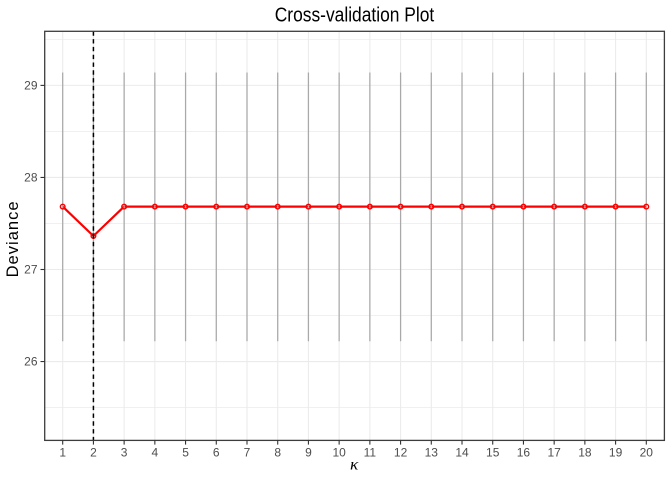  What do you see at coordinates (277, 453) in the screenshot?
I see `svg-text: 8` at bounding box center [277, 453].